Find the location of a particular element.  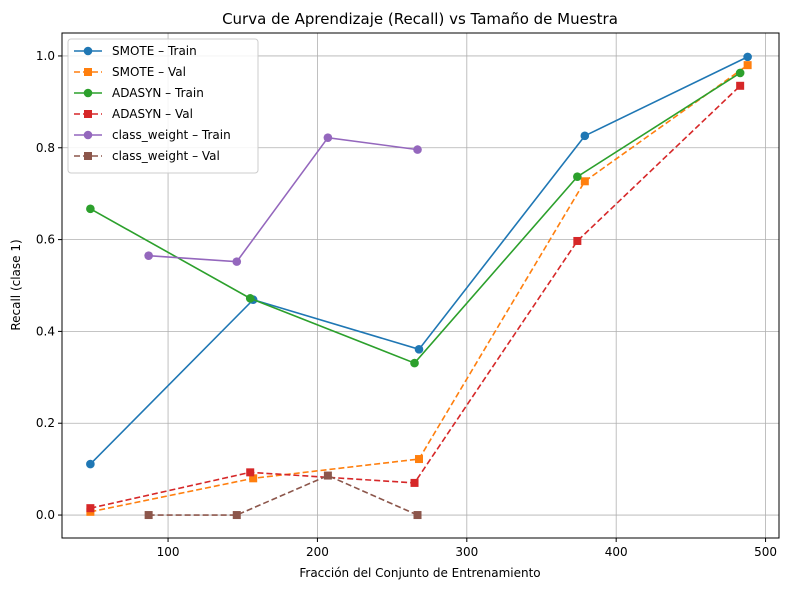

y-tick-label: 1.0 is located at coordinates (45, 56).